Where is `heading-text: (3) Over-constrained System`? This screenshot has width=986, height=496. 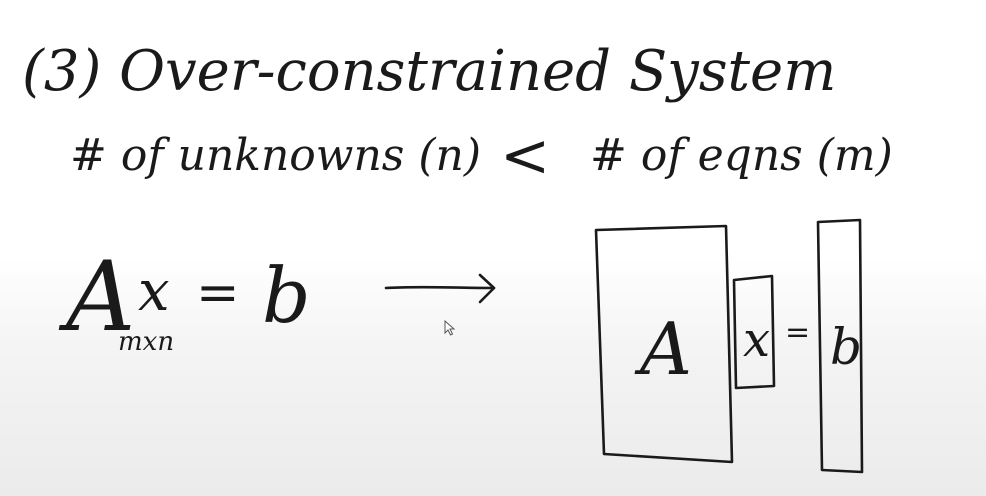 heading-text: (3) Over-constrained System is located at coordinates (429, 71).